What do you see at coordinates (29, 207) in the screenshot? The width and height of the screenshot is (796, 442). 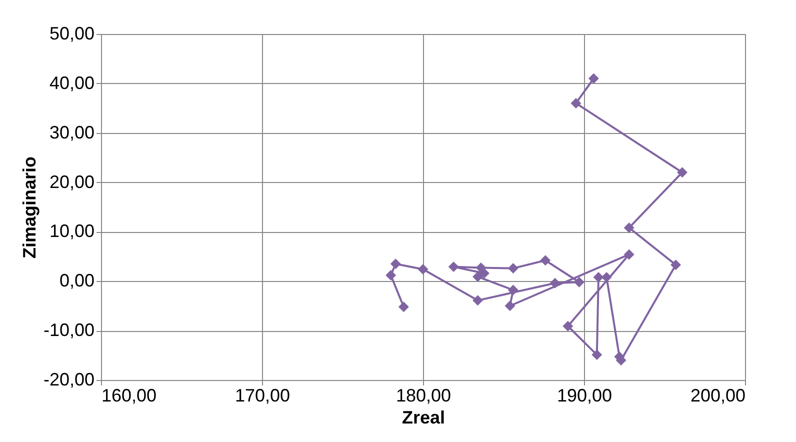 I see `y-axis-title: Zimaginario` at bounding box center [29, 207].